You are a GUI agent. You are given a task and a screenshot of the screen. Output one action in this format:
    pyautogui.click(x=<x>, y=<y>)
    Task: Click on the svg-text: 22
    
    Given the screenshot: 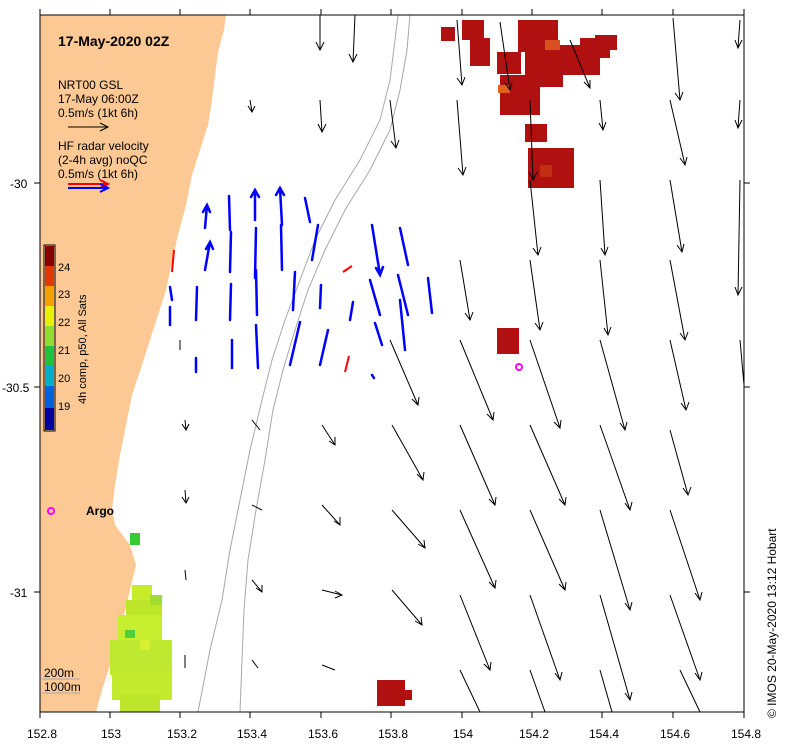 What is the action you would take?
    pyautogui.click(x=64, y=323)
    